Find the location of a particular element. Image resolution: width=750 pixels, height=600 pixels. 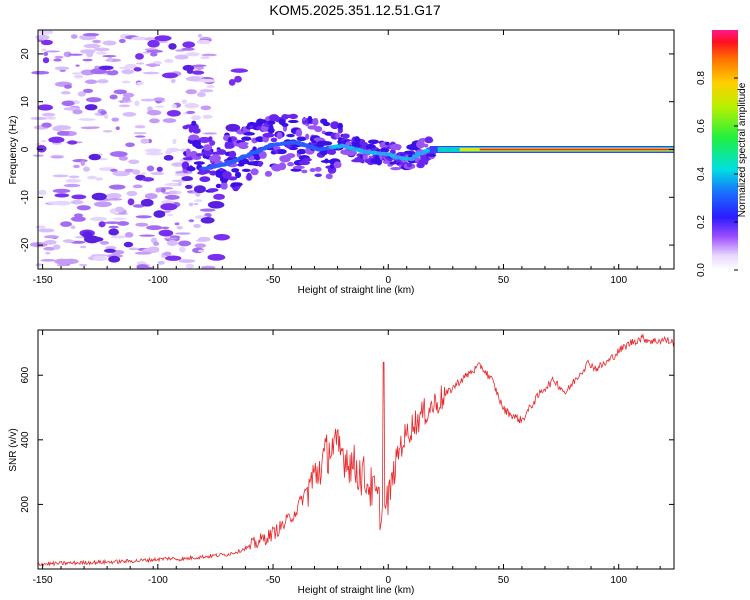

snr-y-tick-label: 600 is located at coordinates (25, 374).